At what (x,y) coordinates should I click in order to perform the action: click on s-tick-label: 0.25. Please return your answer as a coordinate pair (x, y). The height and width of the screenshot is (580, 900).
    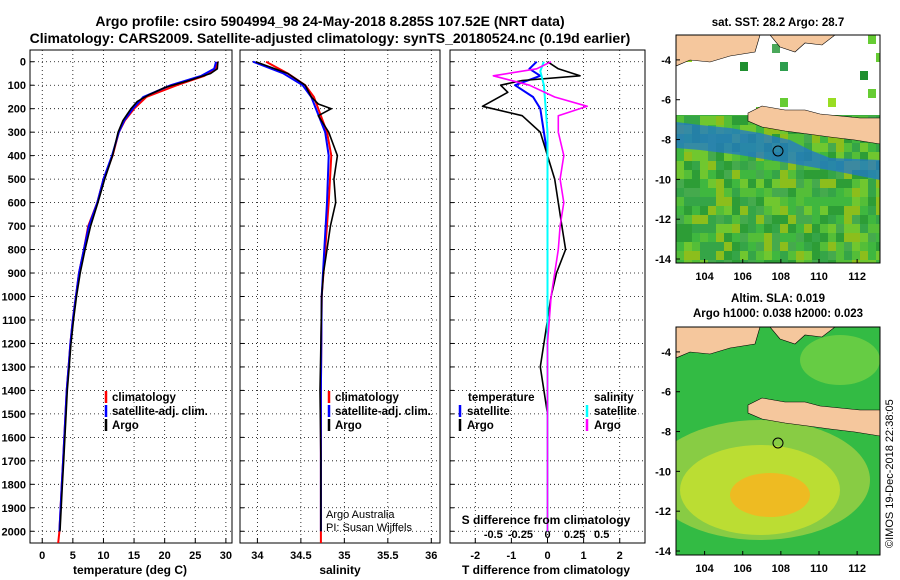
    Looking at the image, I should click on (574, 535).